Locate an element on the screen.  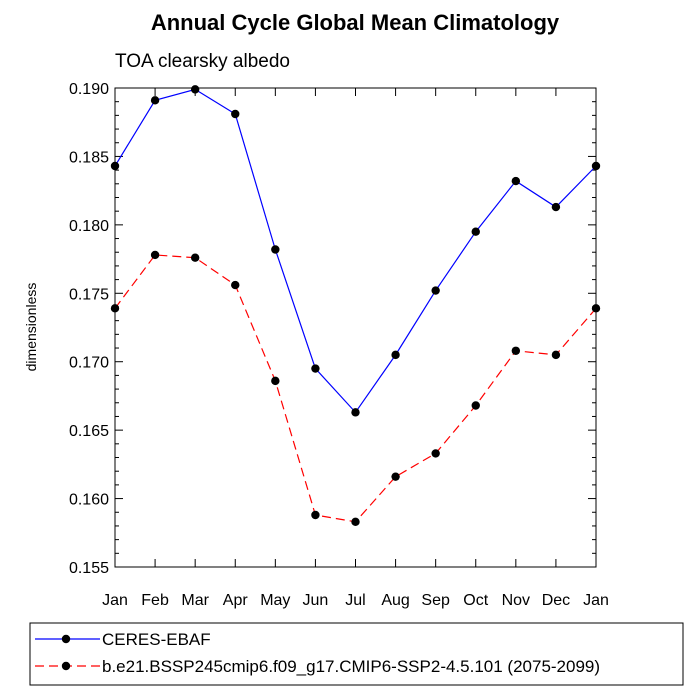
y-tick-label: 0.165 is located at coordinates (89, 431).